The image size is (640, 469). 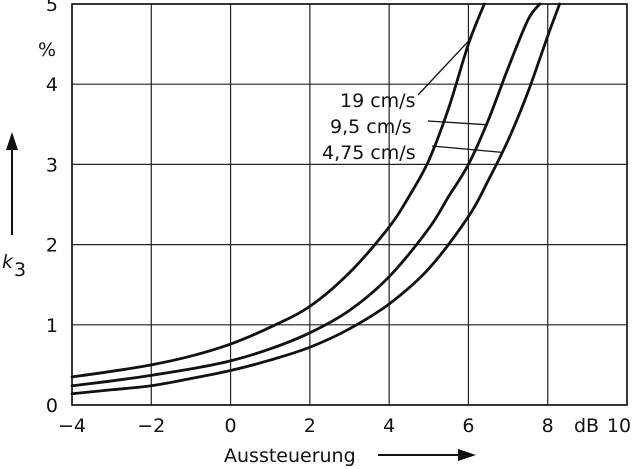 What do you see at coordinates (290, 456) in the screenshot?
I see `x-axis-label: Aussteuerung` at bounding box center [290, 456].